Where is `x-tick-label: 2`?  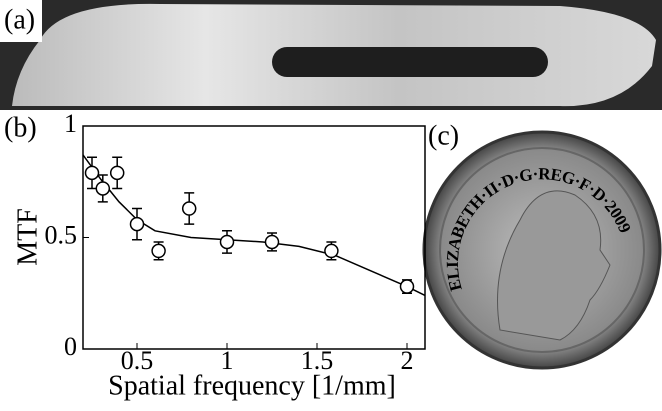 x-tick-label: 2 is located at coordinates (407, 360).